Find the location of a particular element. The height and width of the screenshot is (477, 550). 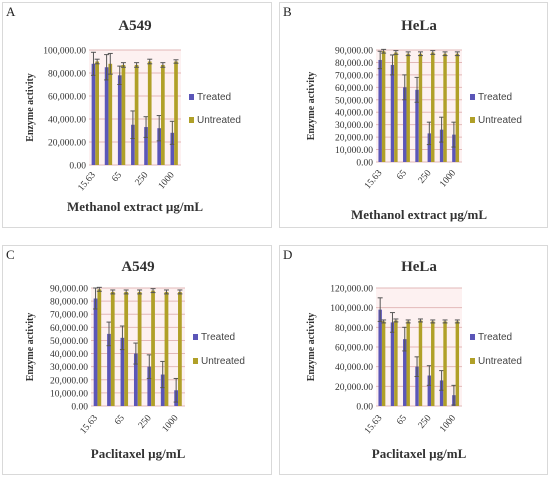

y-tick-label: 50,000.00 is located at coordinates (354, 101).